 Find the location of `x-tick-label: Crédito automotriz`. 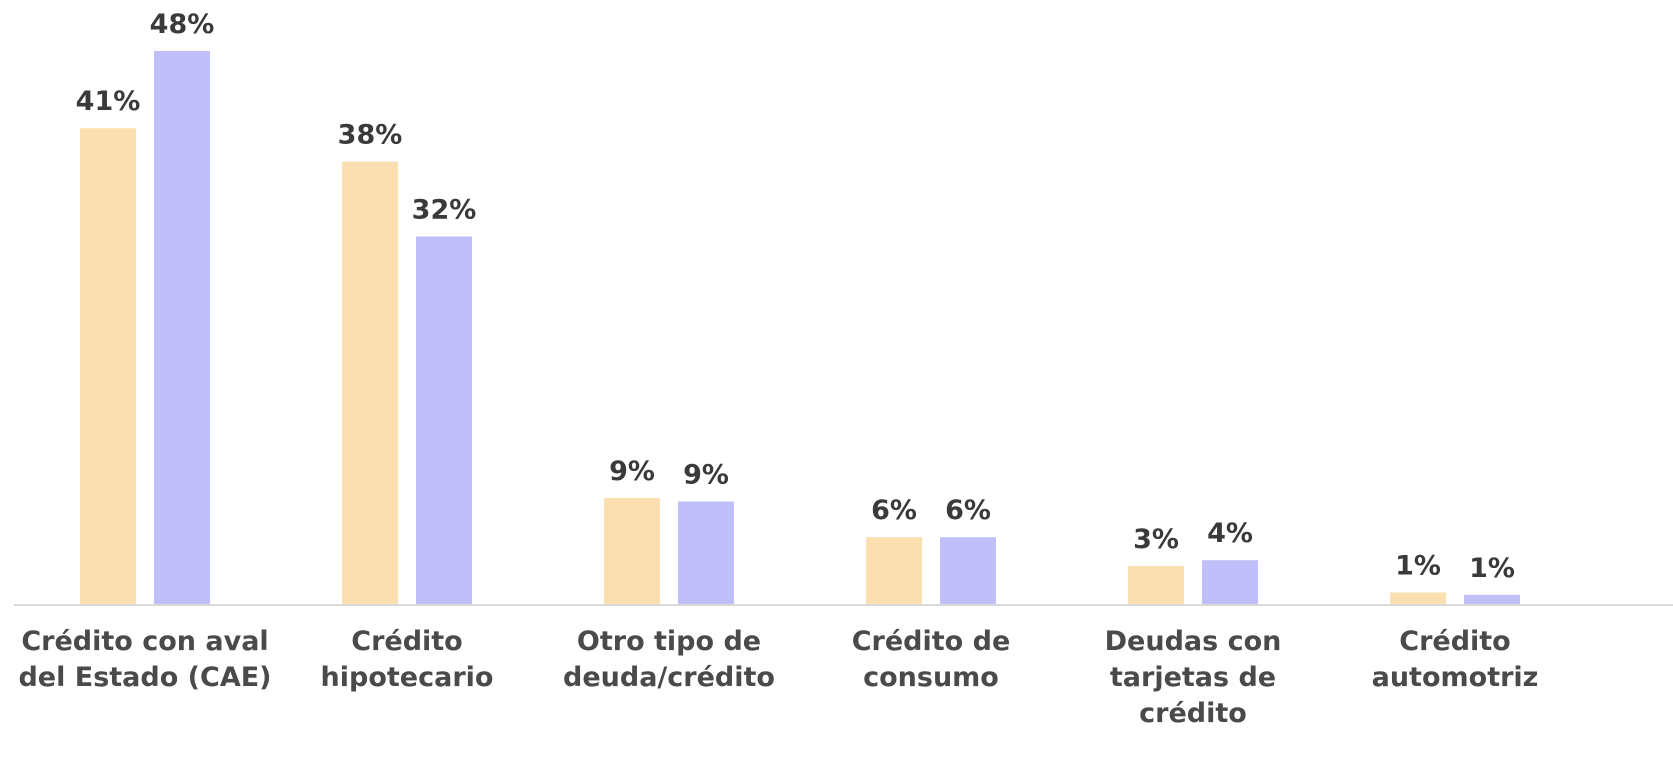

x-tick-label: Crédito automotriz is located at coordinates (1455, 659).